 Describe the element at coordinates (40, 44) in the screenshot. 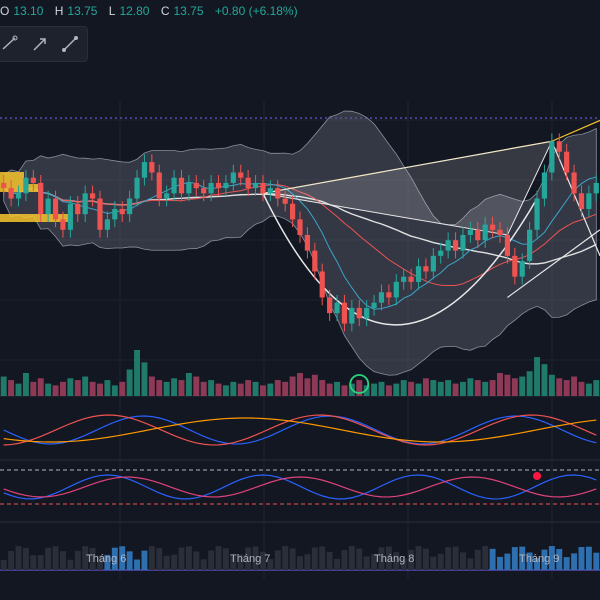

I see `arrow-tool-icon` at that location.